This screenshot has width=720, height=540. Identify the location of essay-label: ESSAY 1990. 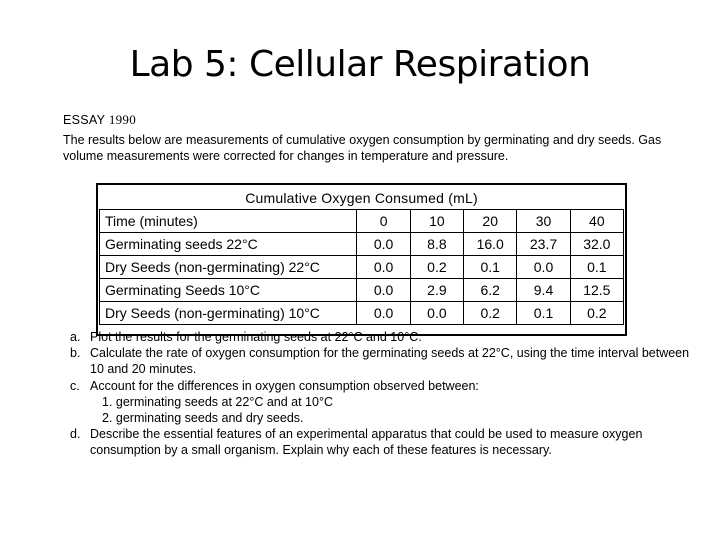
(99, 120).